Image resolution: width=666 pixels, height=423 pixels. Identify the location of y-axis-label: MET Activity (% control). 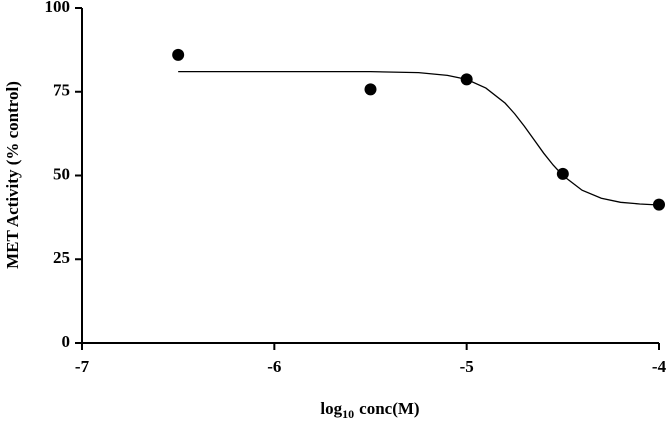
(12, 175).